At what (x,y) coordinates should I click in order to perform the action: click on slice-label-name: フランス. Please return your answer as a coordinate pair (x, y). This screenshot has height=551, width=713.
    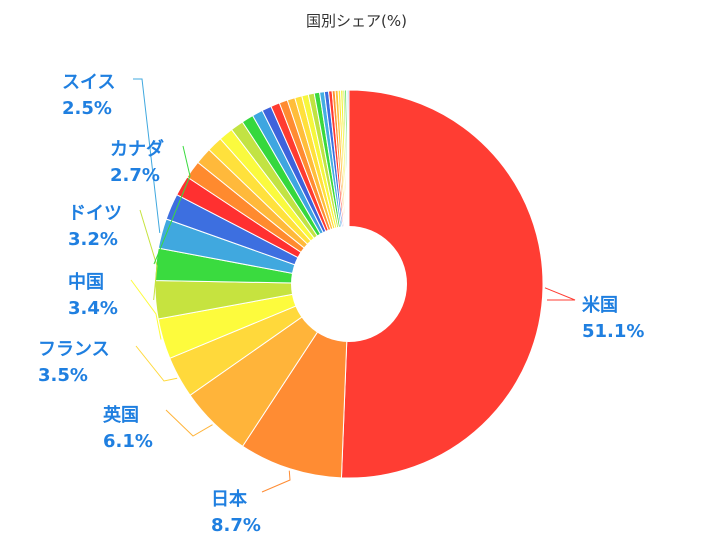
    Looking at the image, I should click on (74, 349).